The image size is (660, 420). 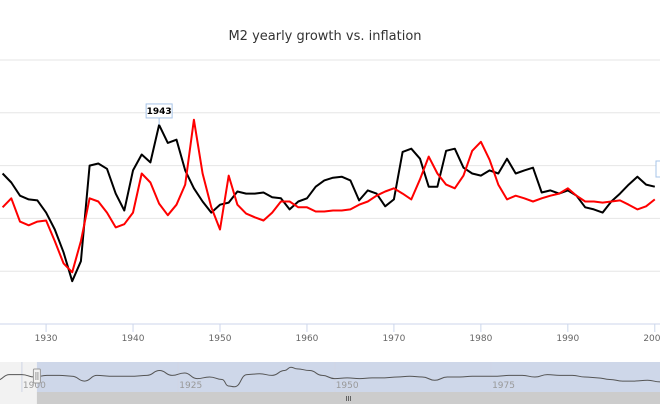 I want to click on navigator-series, so click(x=330, y=377).